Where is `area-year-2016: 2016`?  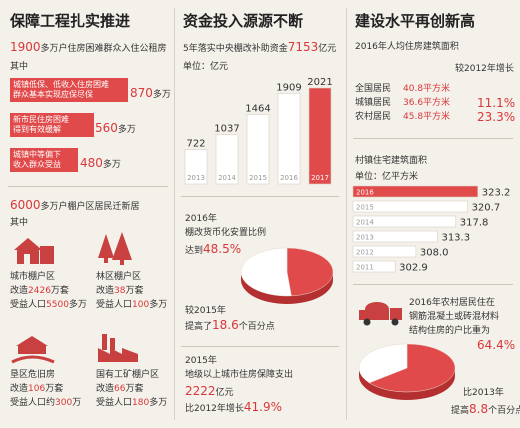
area-year-2016: 2016 is located at coordinates (365, 193).